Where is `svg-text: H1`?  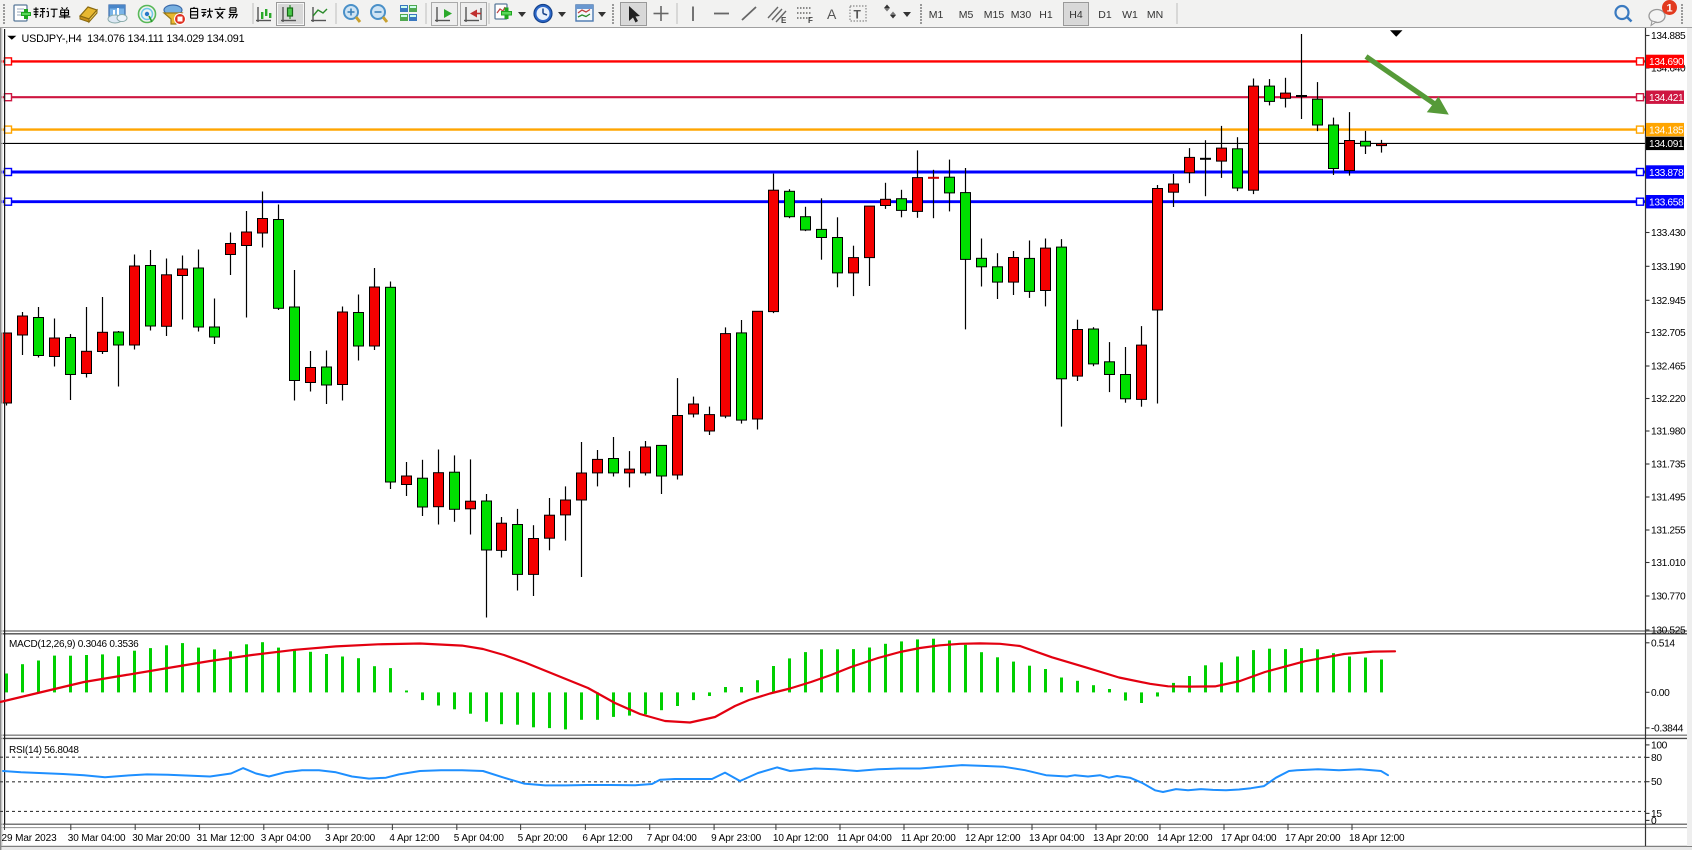
svg-text: H1 is located at coordinates (1046, 15).